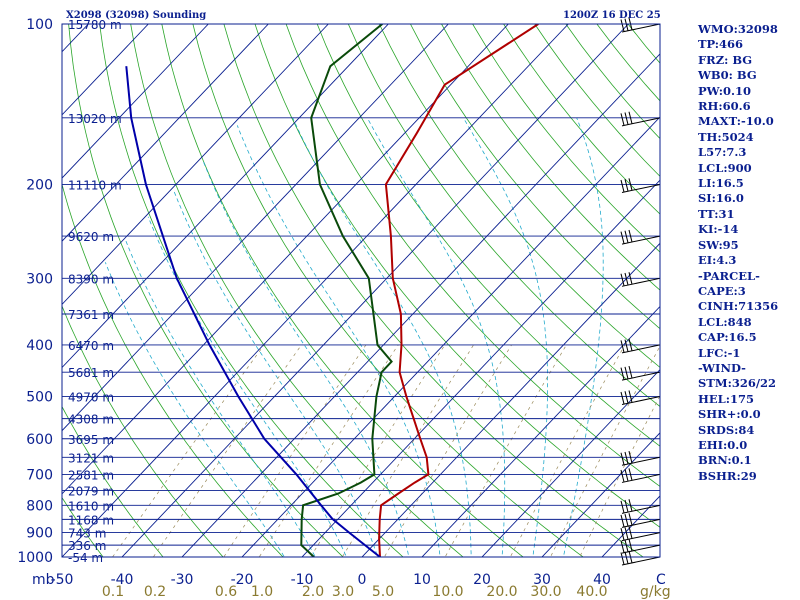 Image resolution: width=800 pixels, height=600 pixels. I want to click on mixing-ratio-tick-label: 0.6, so click(226, 592).